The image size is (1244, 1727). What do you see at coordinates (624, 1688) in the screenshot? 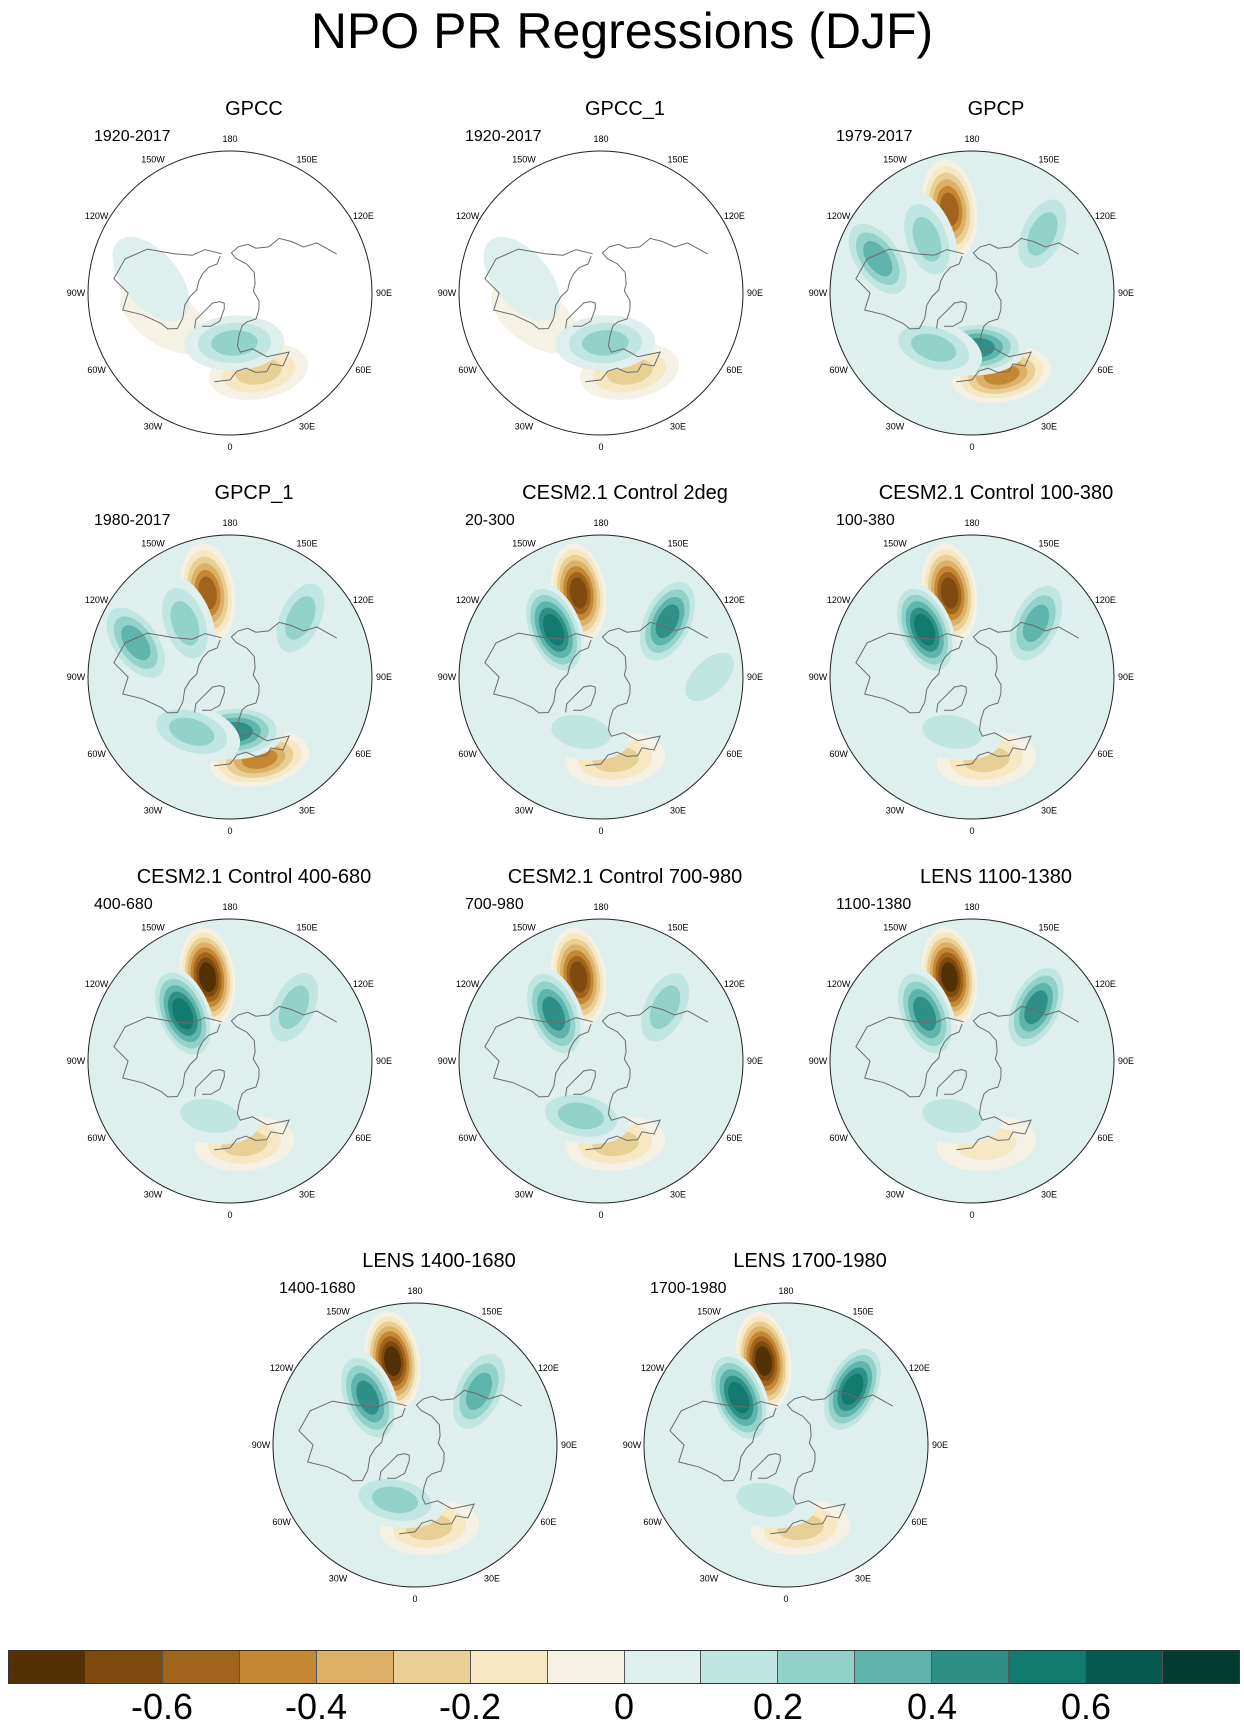
I see `colorbar: -0.6 -0.4 -0.2 0 0.2 0.4 0.6` at bounding box center [624, 1688].